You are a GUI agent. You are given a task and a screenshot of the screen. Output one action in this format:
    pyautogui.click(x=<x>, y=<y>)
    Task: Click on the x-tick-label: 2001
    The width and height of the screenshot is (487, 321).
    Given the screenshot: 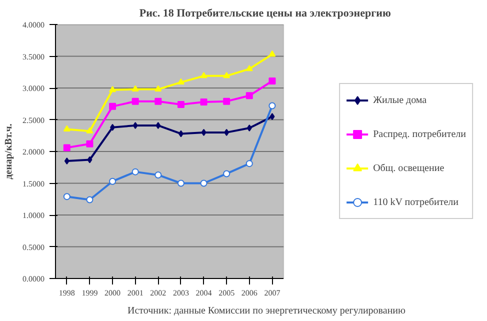 What is the action you would take?
    pyautogui.click(x=135, y=293)
    